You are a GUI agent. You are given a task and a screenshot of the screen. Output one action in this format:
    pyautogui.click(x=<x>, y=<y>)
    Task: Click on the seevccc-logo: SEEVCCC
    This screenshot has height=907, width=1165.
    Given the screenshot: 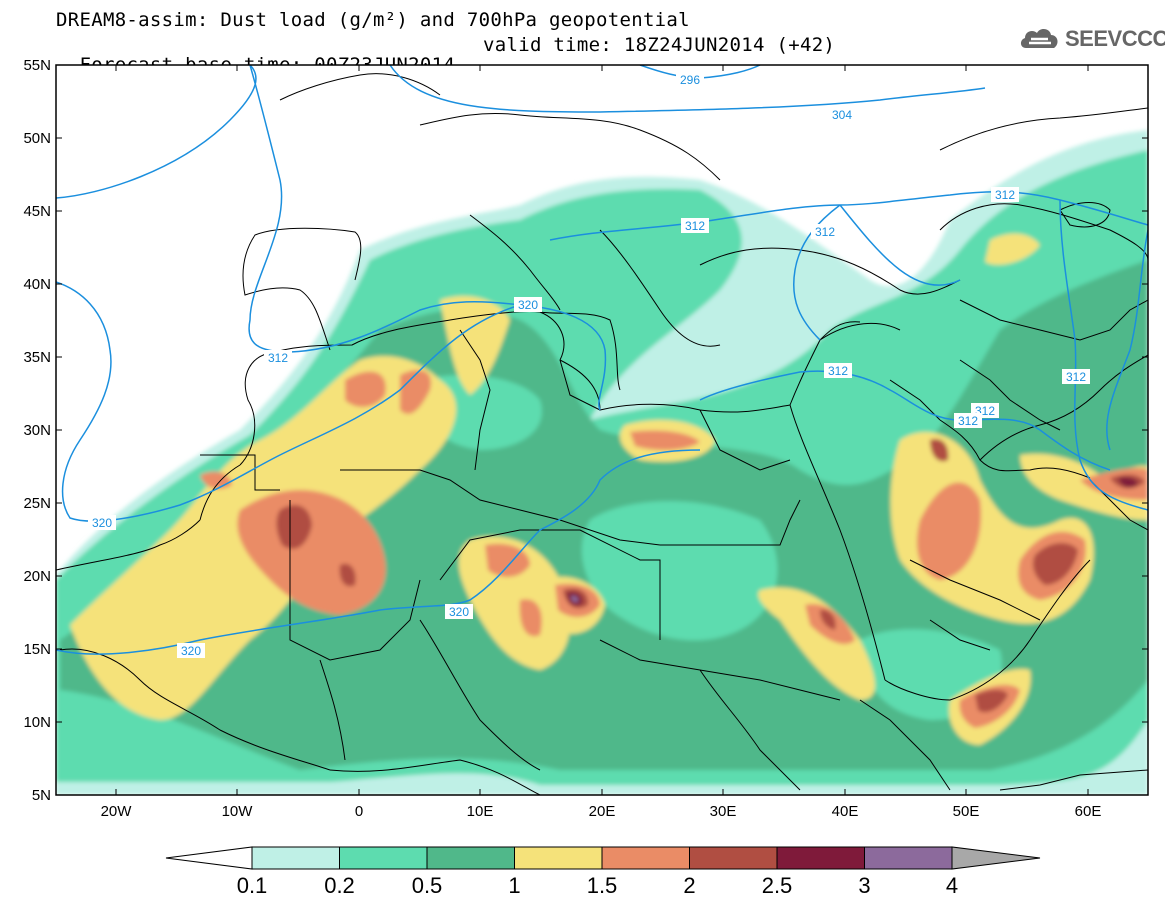 What is the action you would take?
    pyautogui.click(x=1091, y=39)
    